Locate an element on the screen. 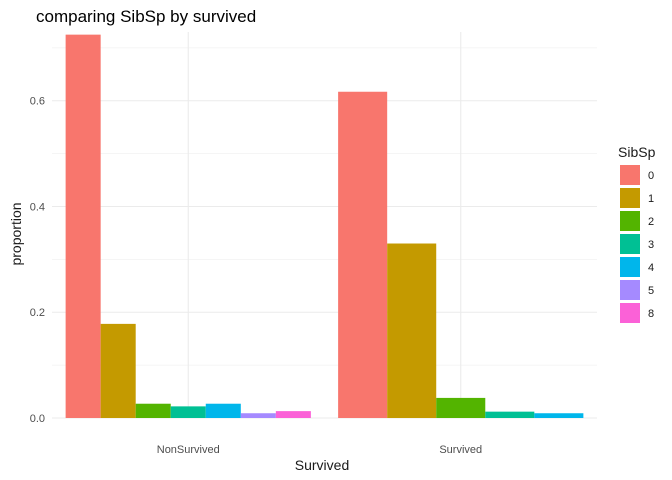 This screenshot has height=480, width=672. y-tick-label: 0.4 is located at coordinates (37, 207).